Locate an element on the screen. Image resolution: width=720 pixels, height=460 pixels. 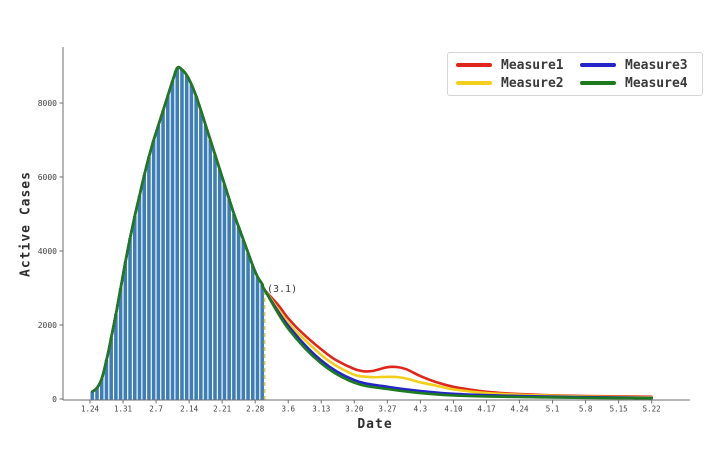
legend-item-measure3: Measure3 is located at coordinates (637, 65).